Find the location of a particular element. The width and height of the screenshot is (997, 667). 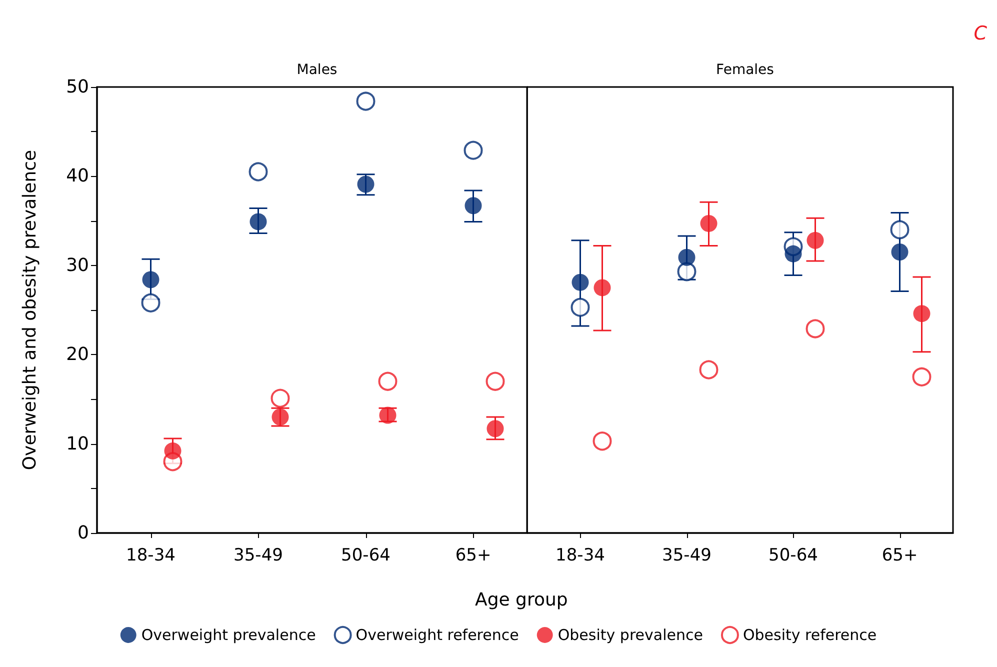

legend-label: Obesity prevalence is located at coordinates (630, 635).